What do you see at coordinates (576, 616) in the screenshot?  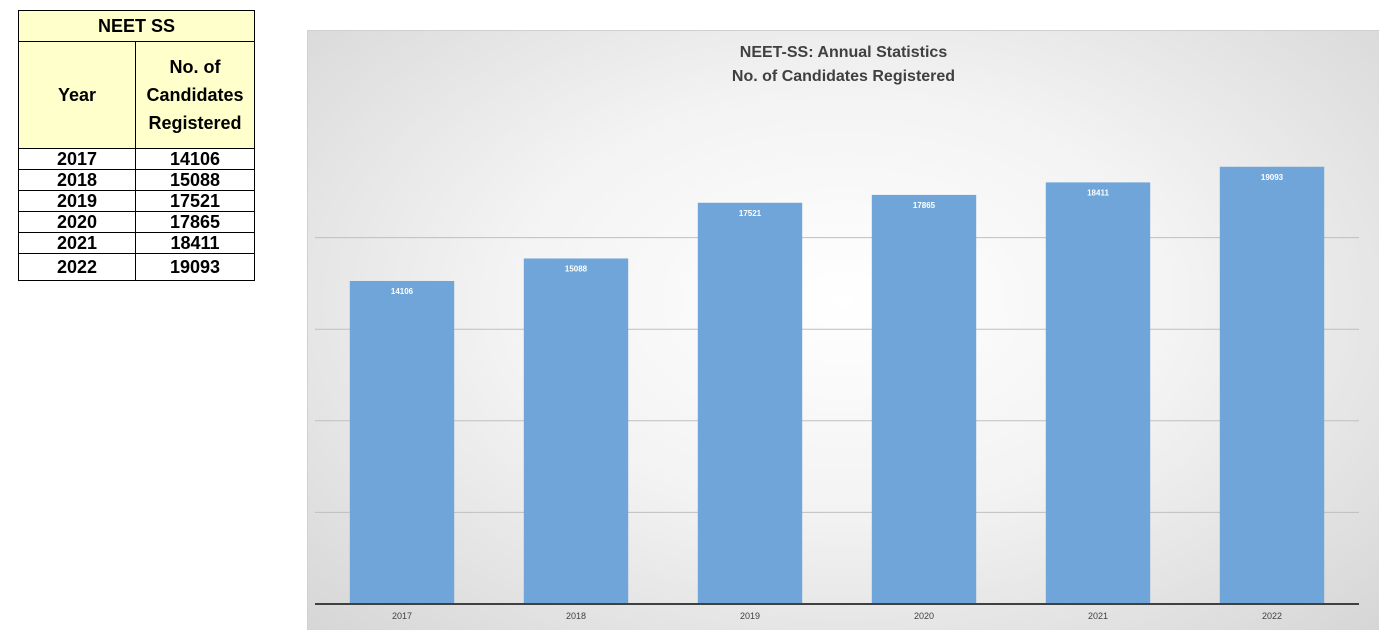 I see `x-tick-label: 2018` at bounding box center [576, 616].